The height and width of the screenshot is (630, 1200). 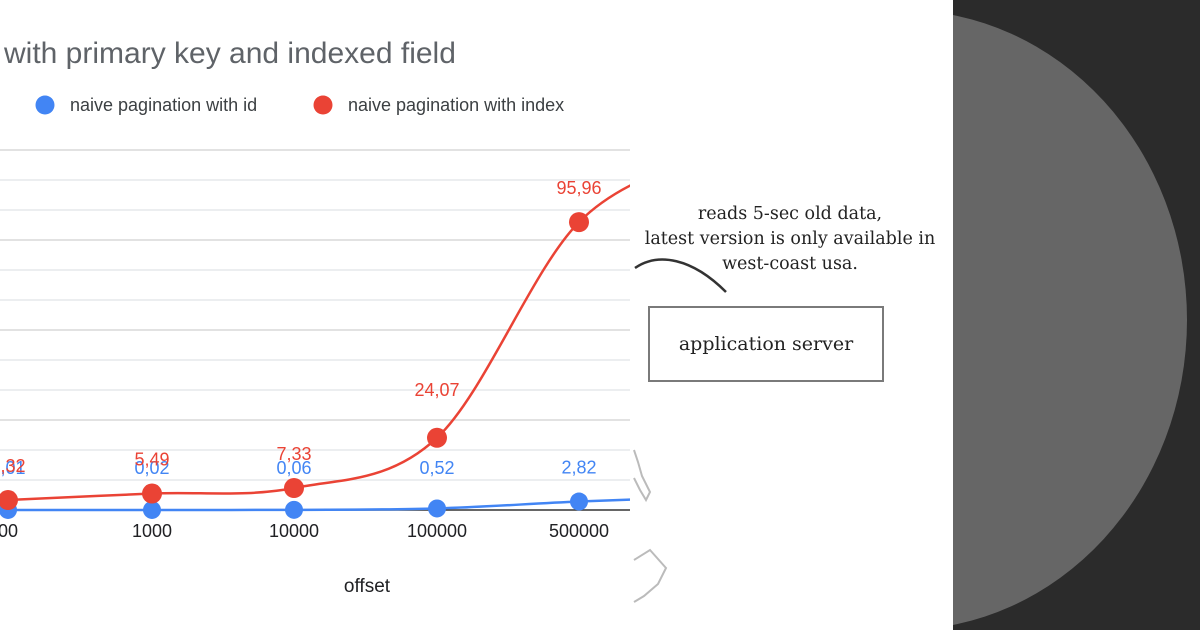 What do you see at coordinates (163, 105) in the screenshot?
I see `legend-label-id: naive pagination with id` at bounding box center [163, 105].